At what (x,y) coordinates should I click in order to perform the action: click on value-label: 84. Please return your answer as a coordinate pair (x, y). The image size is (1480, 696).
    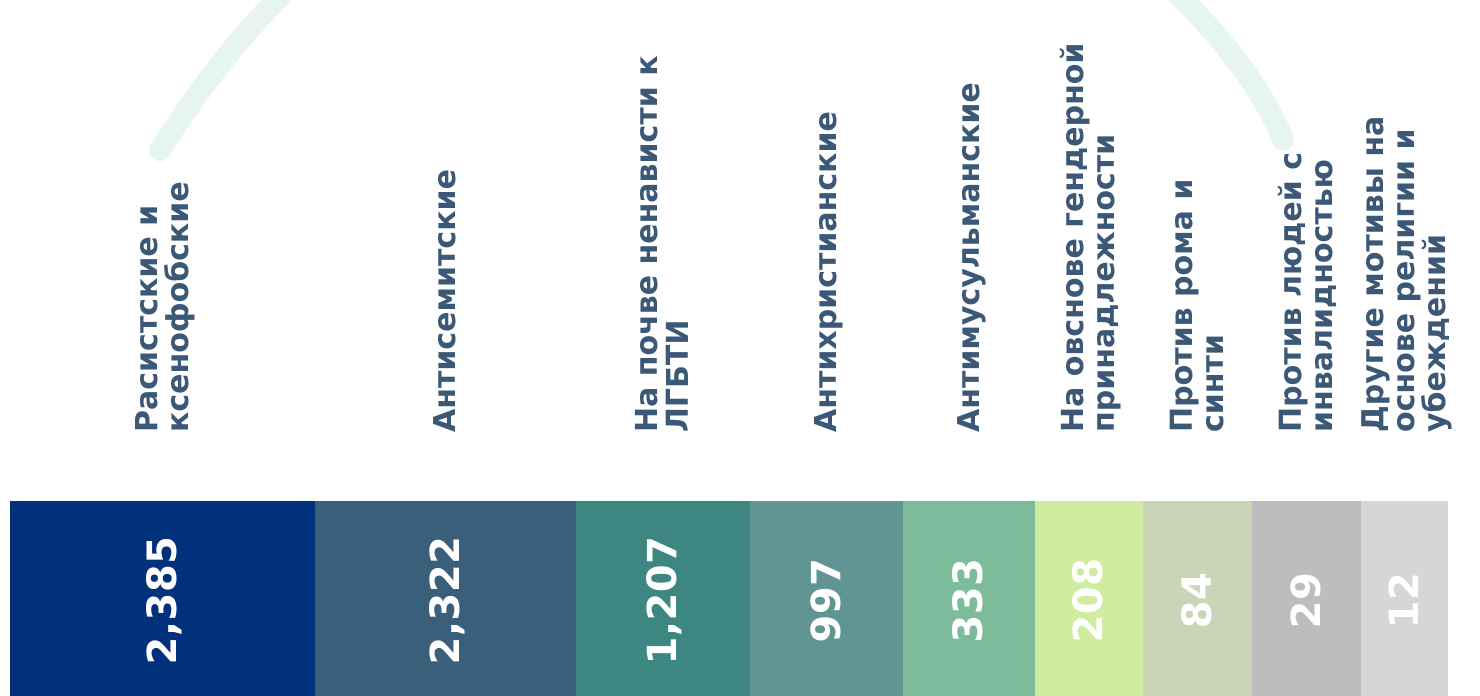
    Looking at the image, I should click on (1197, 600).